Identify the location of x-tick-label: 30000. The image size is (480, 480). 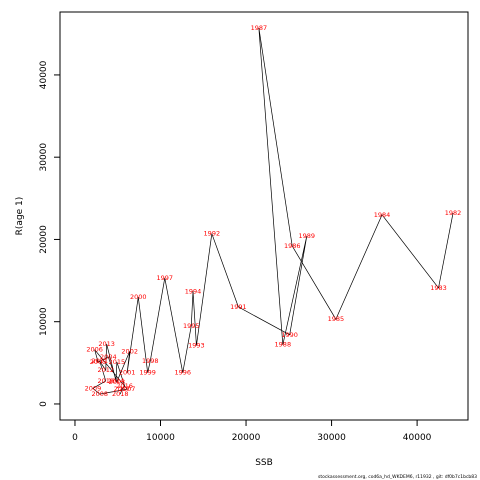
(331, 438).